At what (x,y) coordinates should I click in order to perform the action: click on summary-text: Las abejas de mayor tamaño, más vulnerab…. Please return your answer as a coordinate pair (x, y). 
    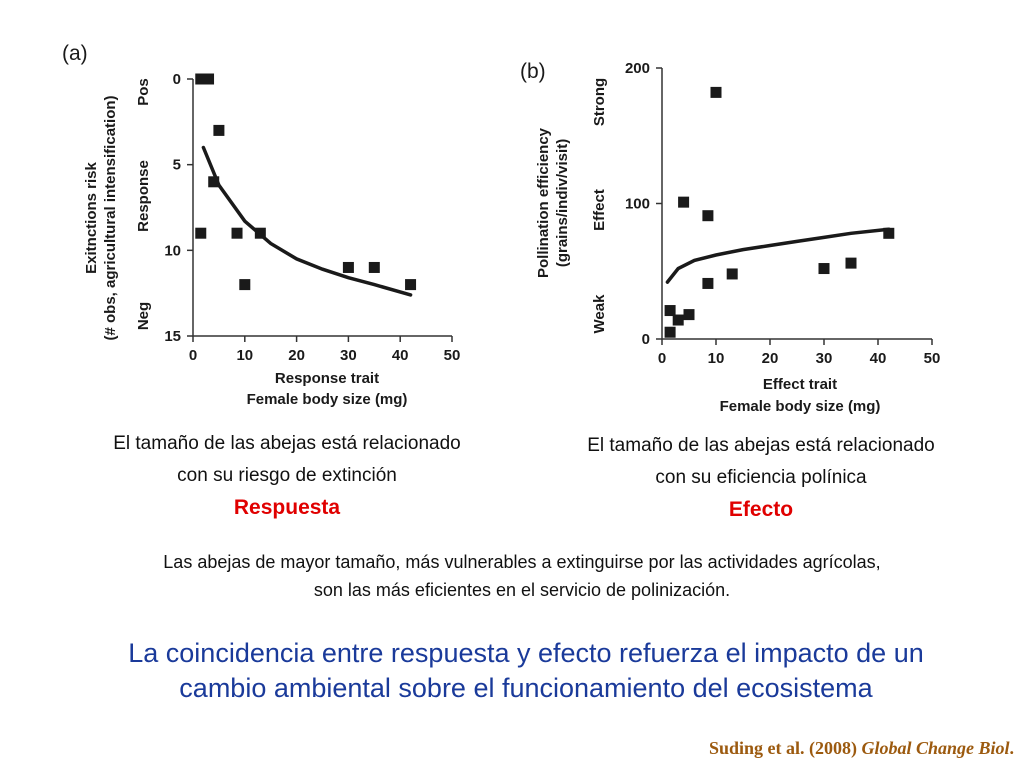
    Looking at the image, I should click on (512, 576).